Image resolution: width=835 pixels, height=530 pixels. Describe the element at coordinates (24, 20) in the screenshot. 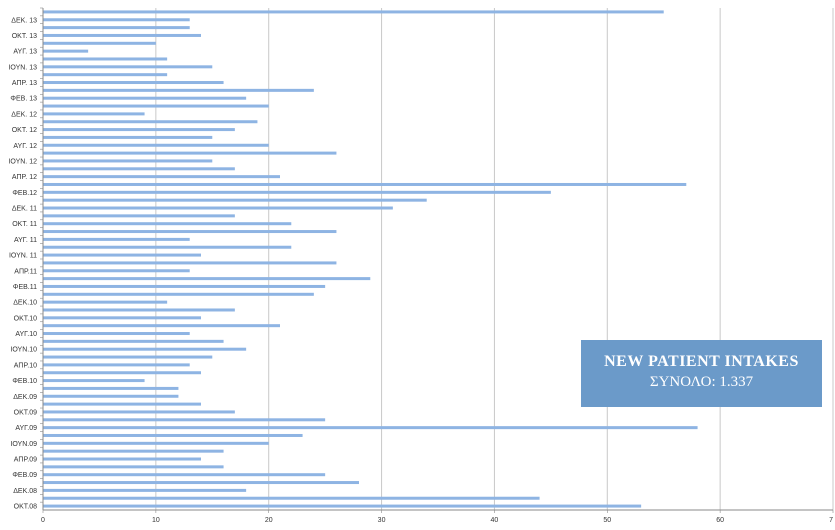

I see `category-label: ΔΕΚ. 13` at that location.